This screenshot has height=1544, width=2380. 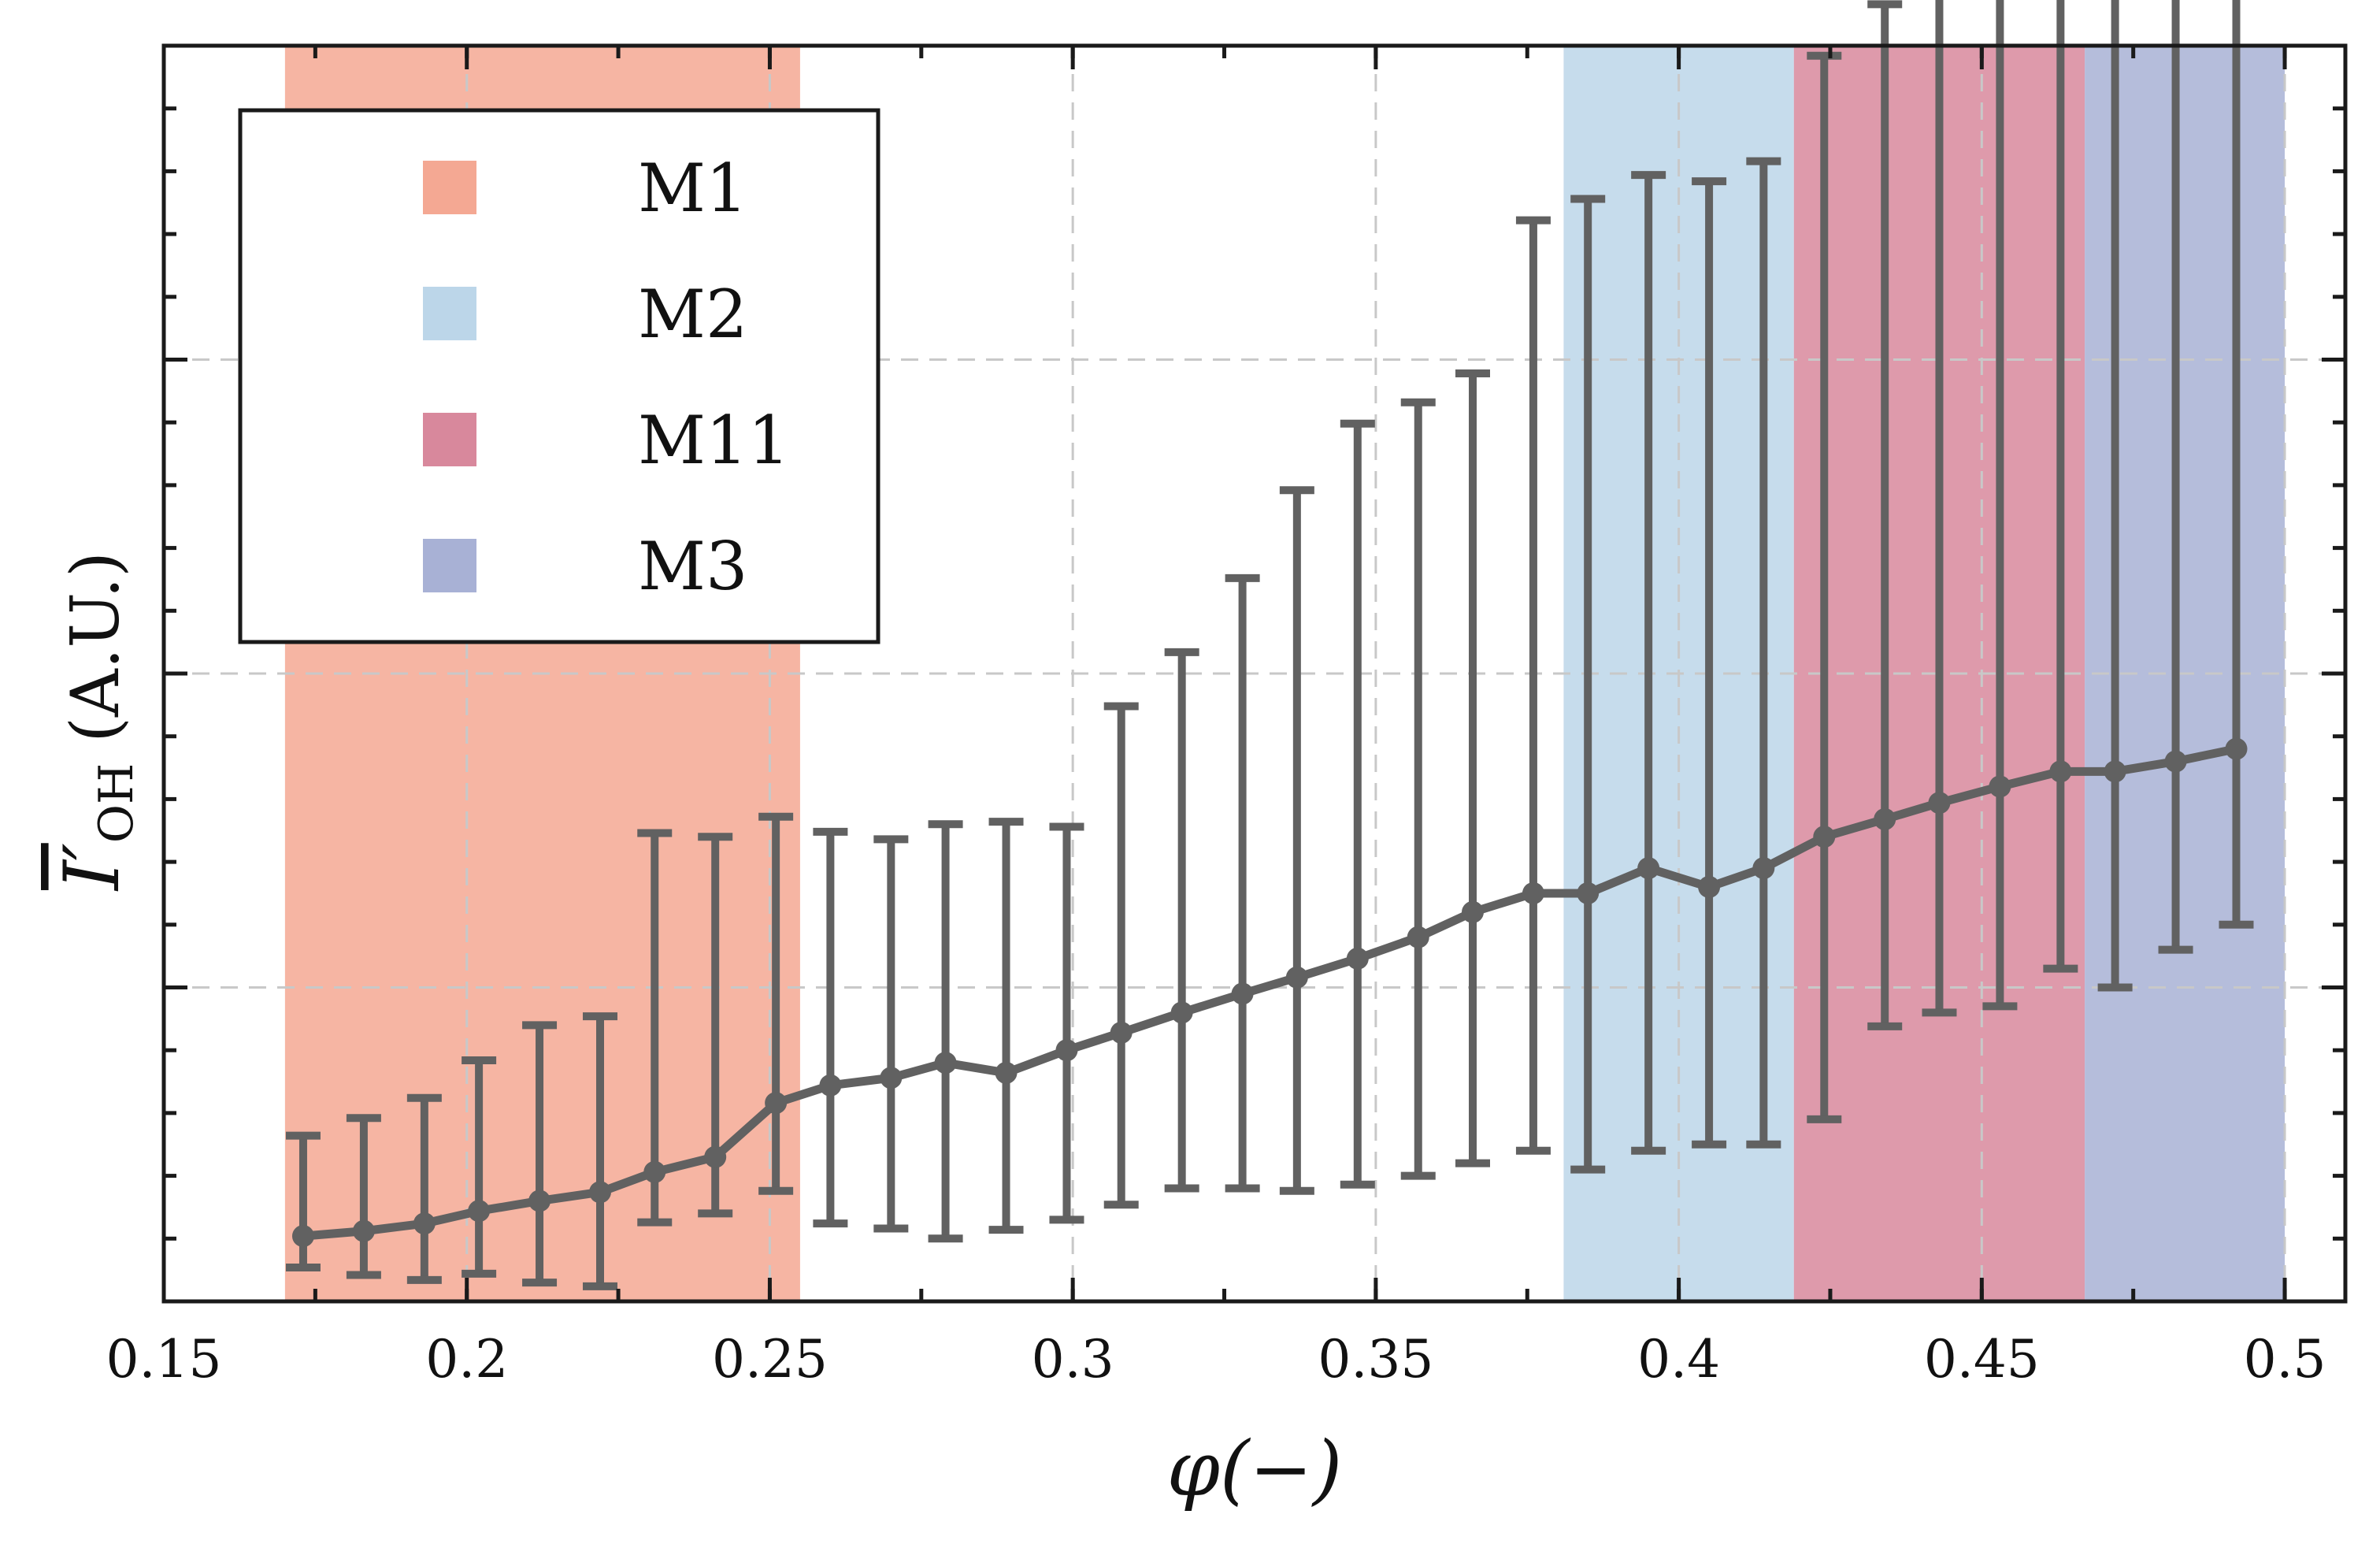 What do you see at coordinates (606, 377) in the screenshot?
I see `legend-items: M1 M2 M11 M3` at bounding box center [606, 377].